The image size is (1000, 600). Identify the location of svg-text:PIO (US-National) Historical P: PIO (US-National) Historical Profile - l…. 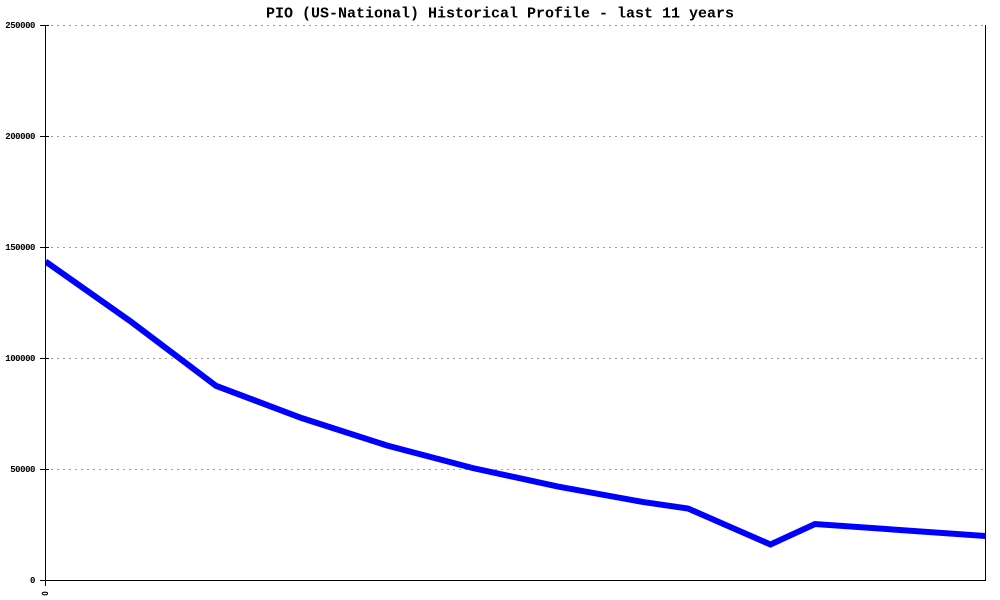
(500, 14).